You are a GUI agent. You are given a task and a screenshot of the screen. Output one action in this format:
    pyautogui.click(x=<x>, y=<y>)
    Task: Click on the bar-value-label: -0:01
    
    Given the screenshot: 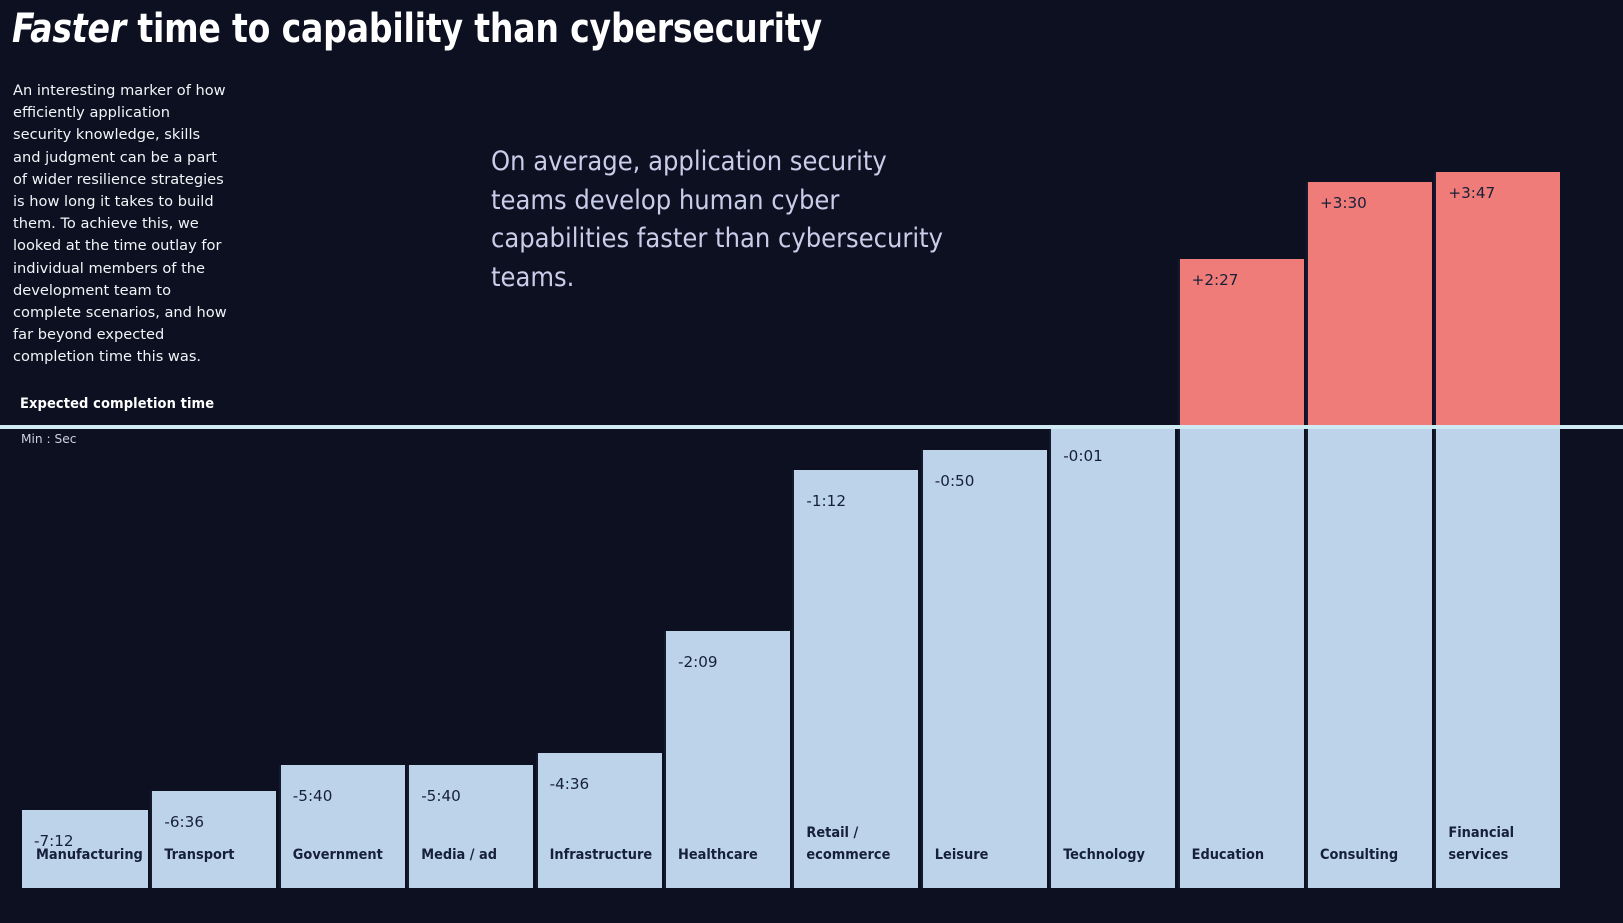 What is the action you would take?
    pyautogui.click(x=1083, y=456)
    